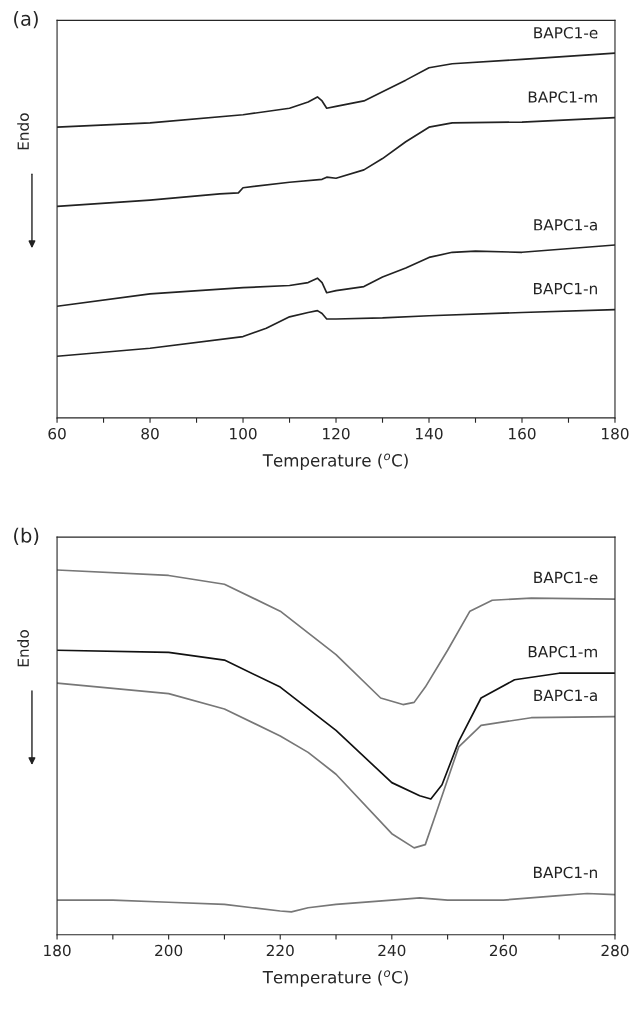 The height and width of the screenshot is (1016, 634). I want to click on x-tick-label: 240, so click(392, 950).